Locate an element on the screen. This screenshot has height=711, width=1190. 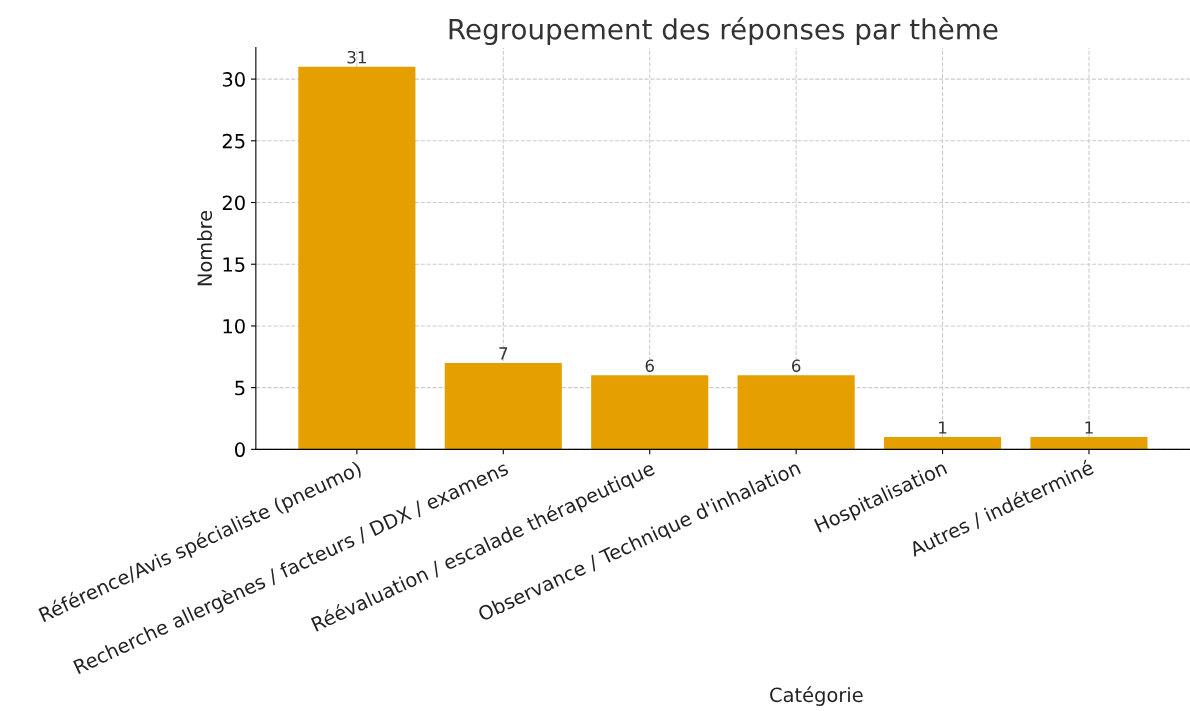
y-tick-label: 10 is located at coordinates (234, 326).